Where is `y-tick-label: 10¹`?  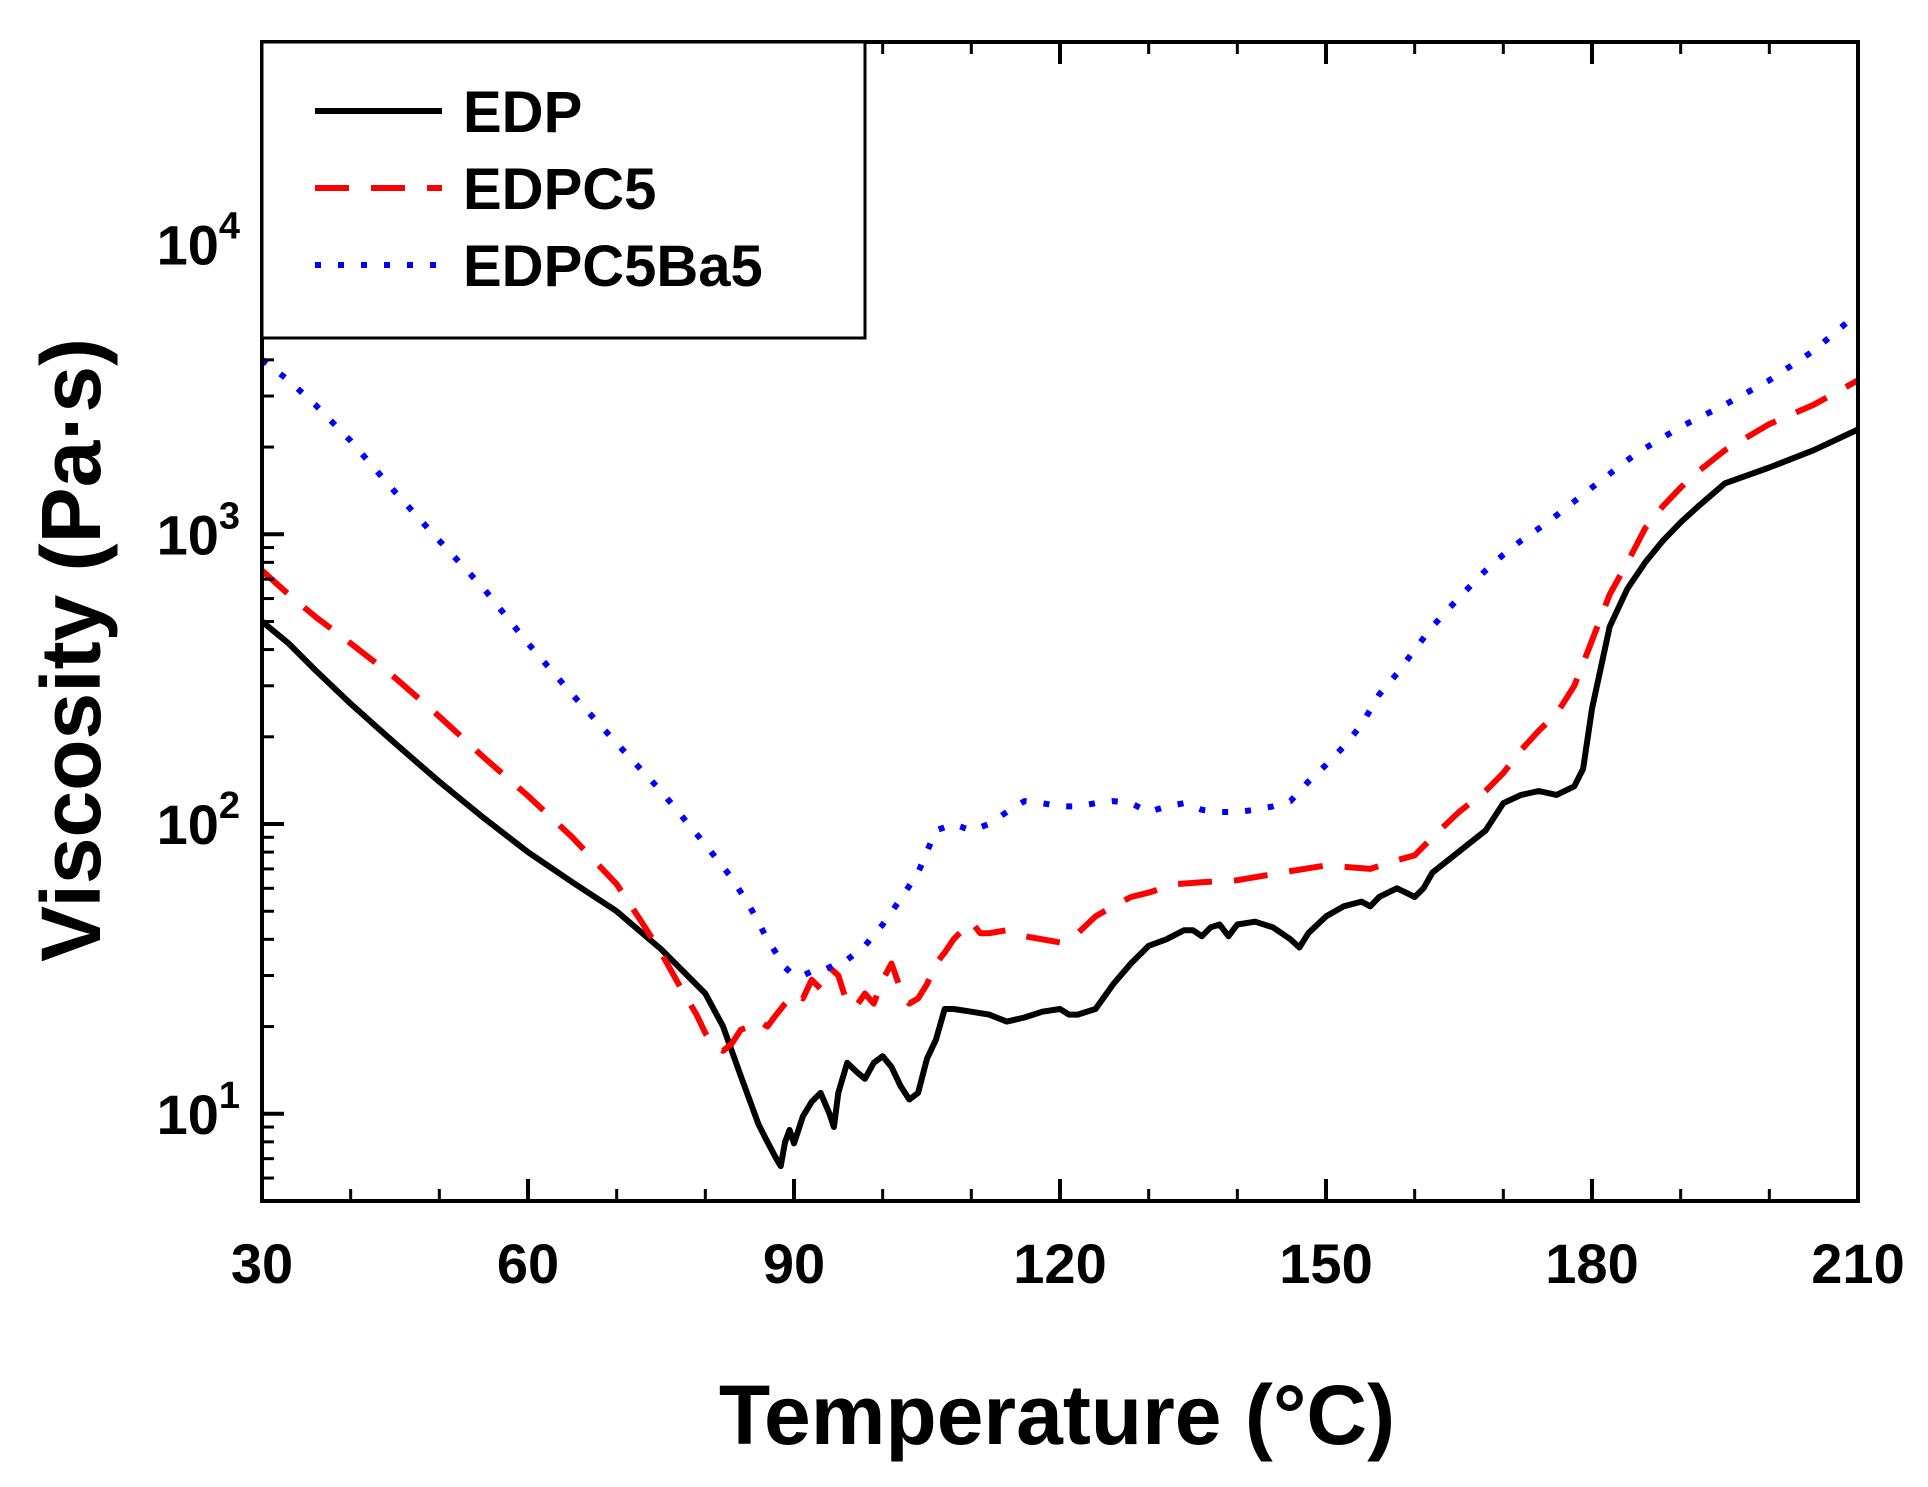
y-tick-label: 10¹ is located at coordinates (198, 1110).